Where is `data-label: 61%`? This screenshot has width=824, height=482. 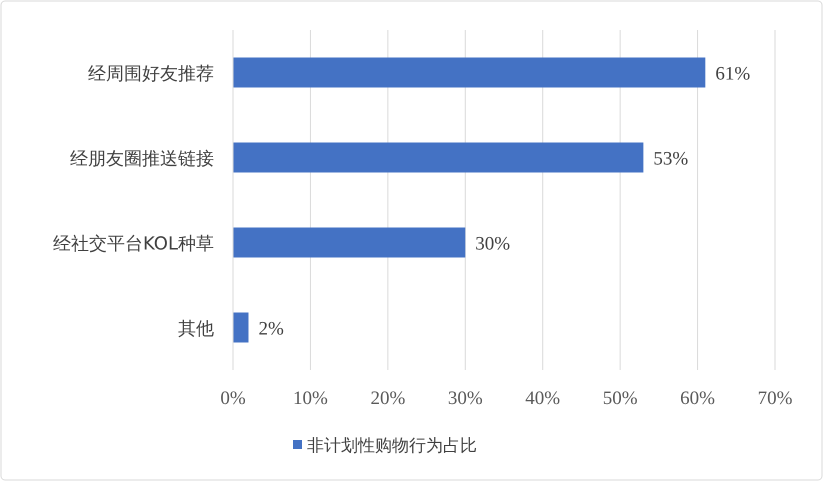 data-label: 61% is located at coordinates (732, 74).